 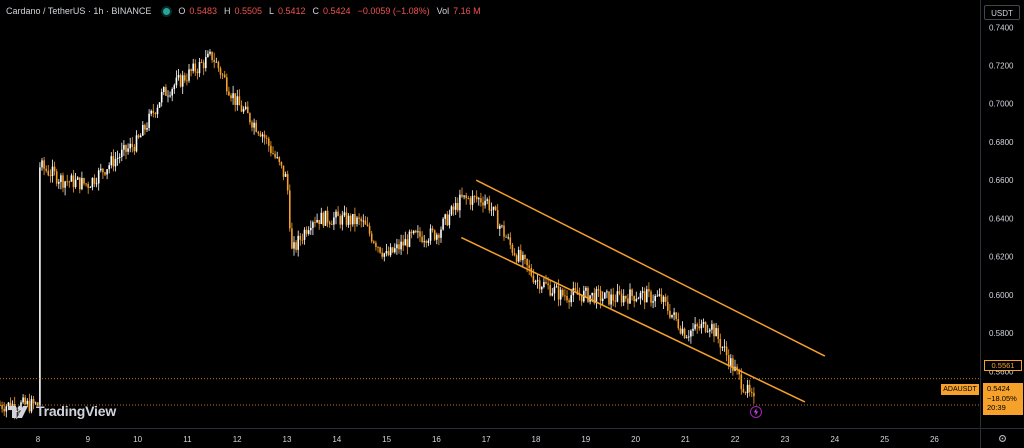 What do you see at coordinates (735, 439) in the screenshot?
I see `time-tick-label: 22` at bounding box center [735, 439].